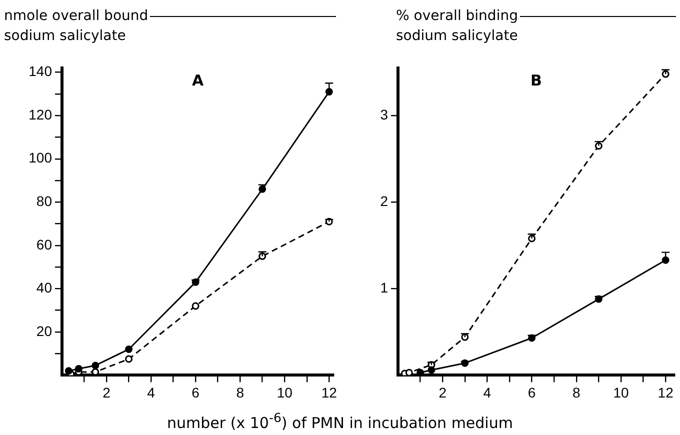 This screenshot has height=435, width=680. Describe the element at coordinates (76, 26) in the screenshot. I see `y-axis-title: nmole overall bound sodium salicylate` at that location.